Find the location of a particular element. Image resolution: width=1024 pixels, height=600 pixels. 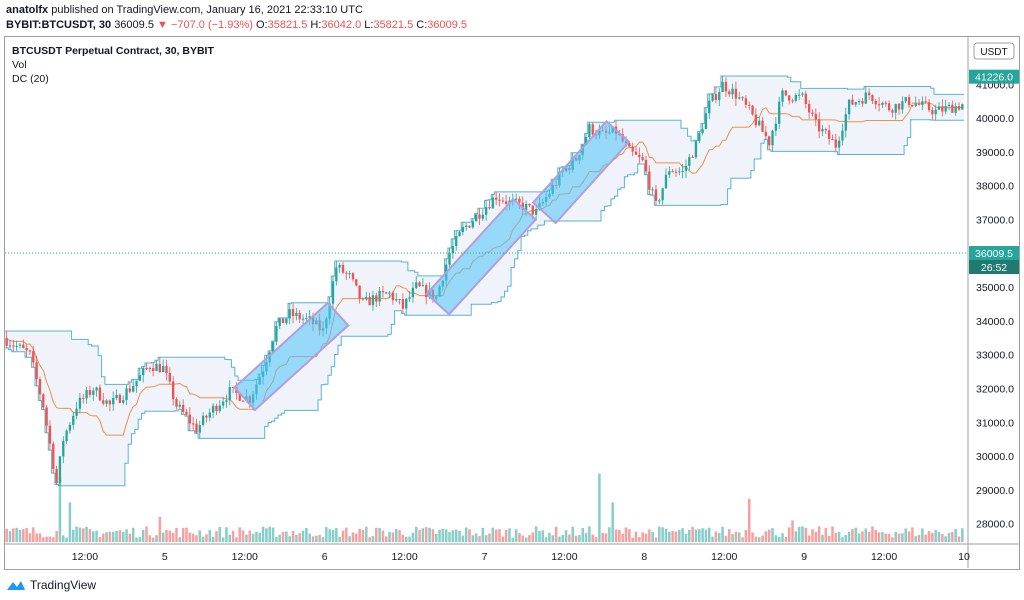

legend-title: BTCUSDT Perpetual Contract, 30, BYBIT is located at coordinates (113, 51).